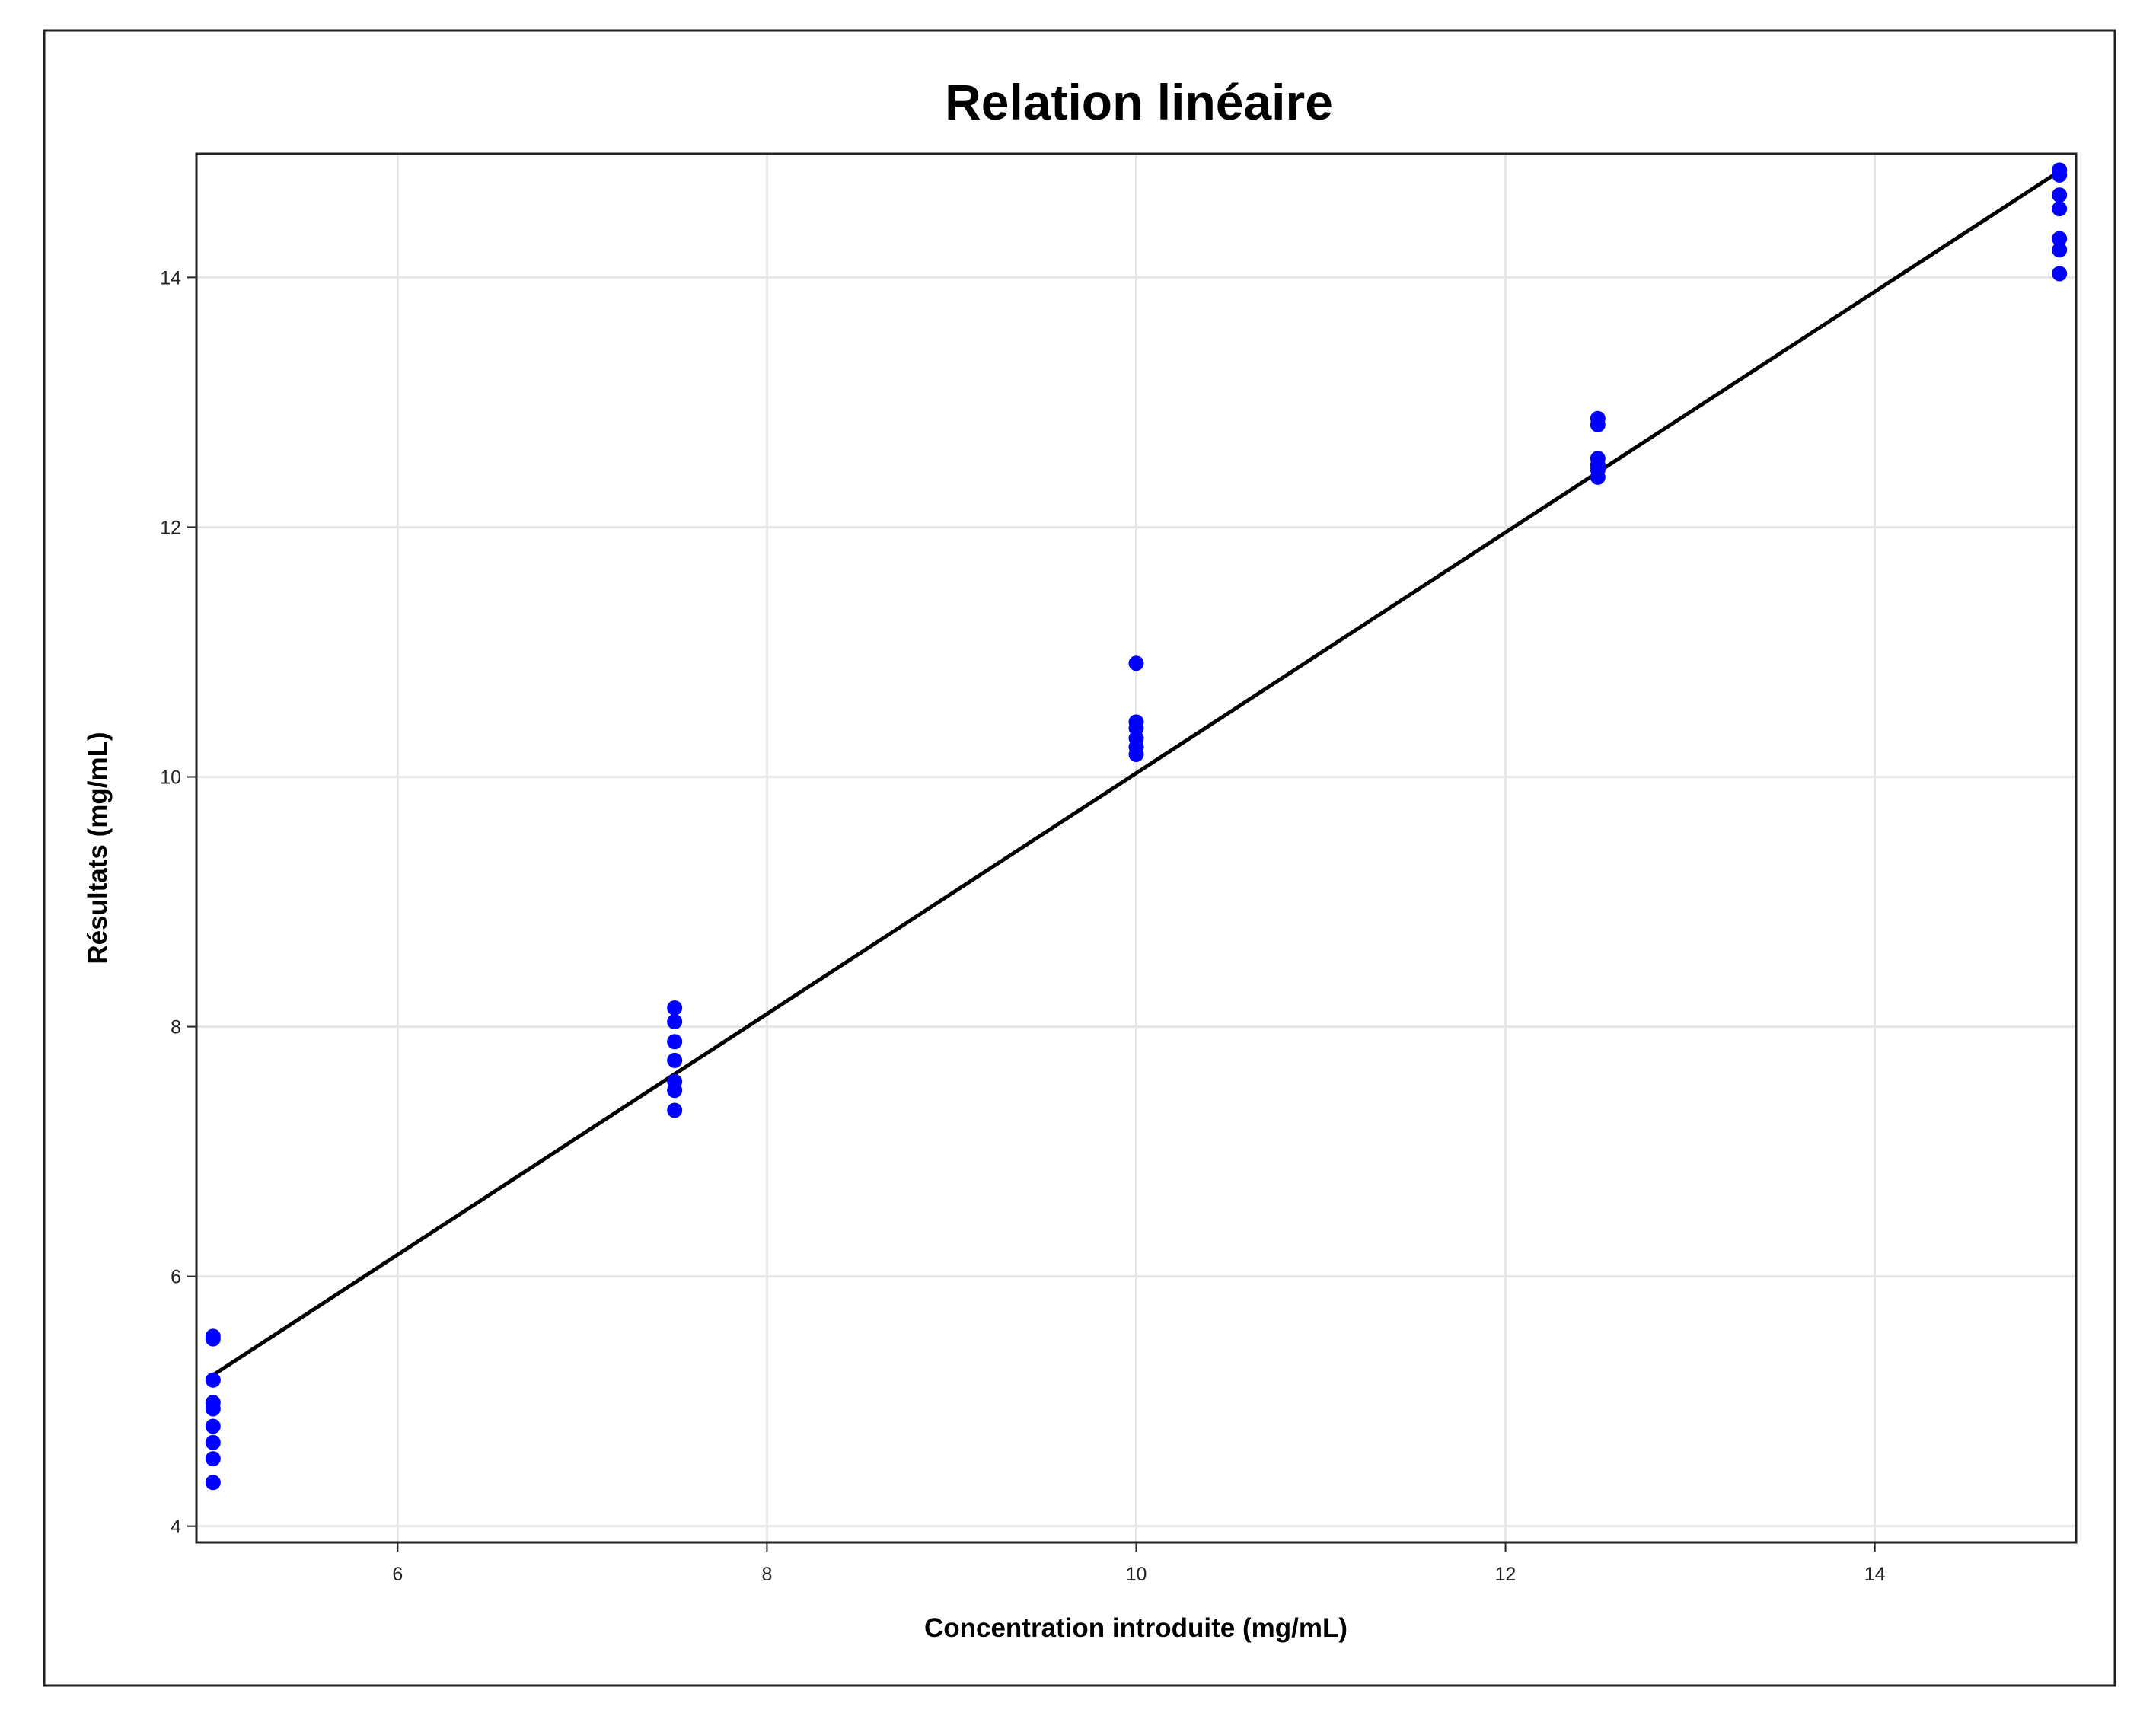 Image resolution: width=2156 pixels, height=1735 pixels. What do you see at coordinates (98, 848) in the screenshot?
I see `y-axis-label: Résultats (mg/mL)` at bounding box center [98, 848].